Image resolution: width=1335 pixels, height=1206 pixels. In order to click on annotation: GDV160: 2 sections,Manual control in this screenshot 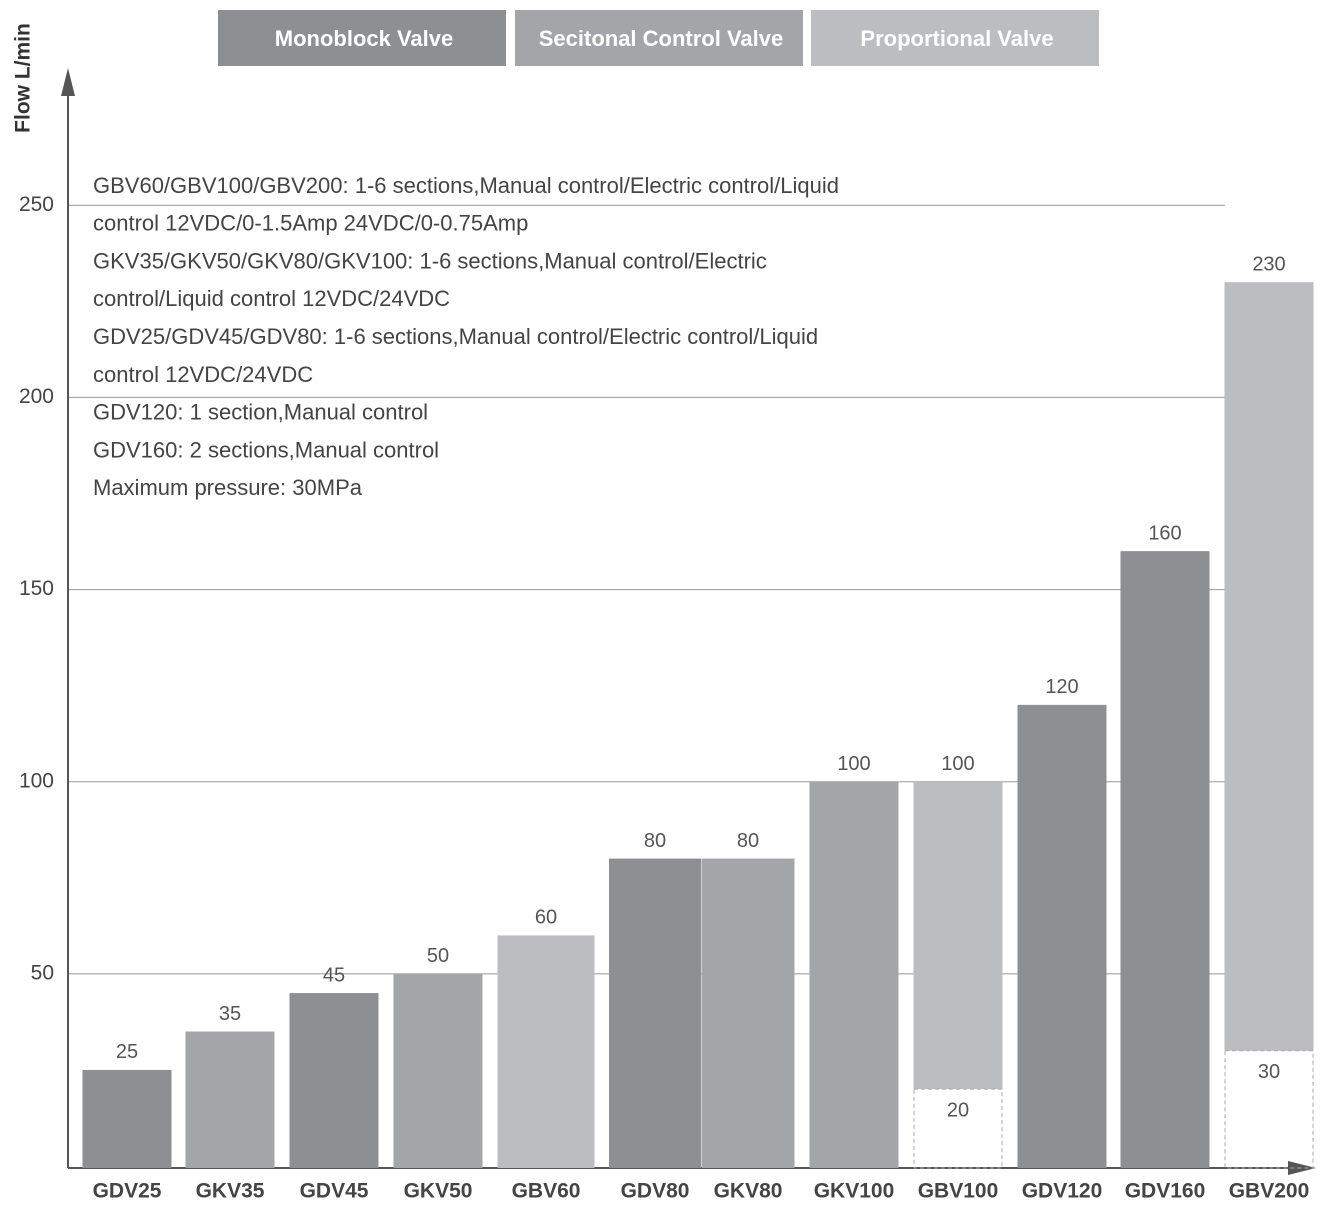, I will do `click(266, 449)`.